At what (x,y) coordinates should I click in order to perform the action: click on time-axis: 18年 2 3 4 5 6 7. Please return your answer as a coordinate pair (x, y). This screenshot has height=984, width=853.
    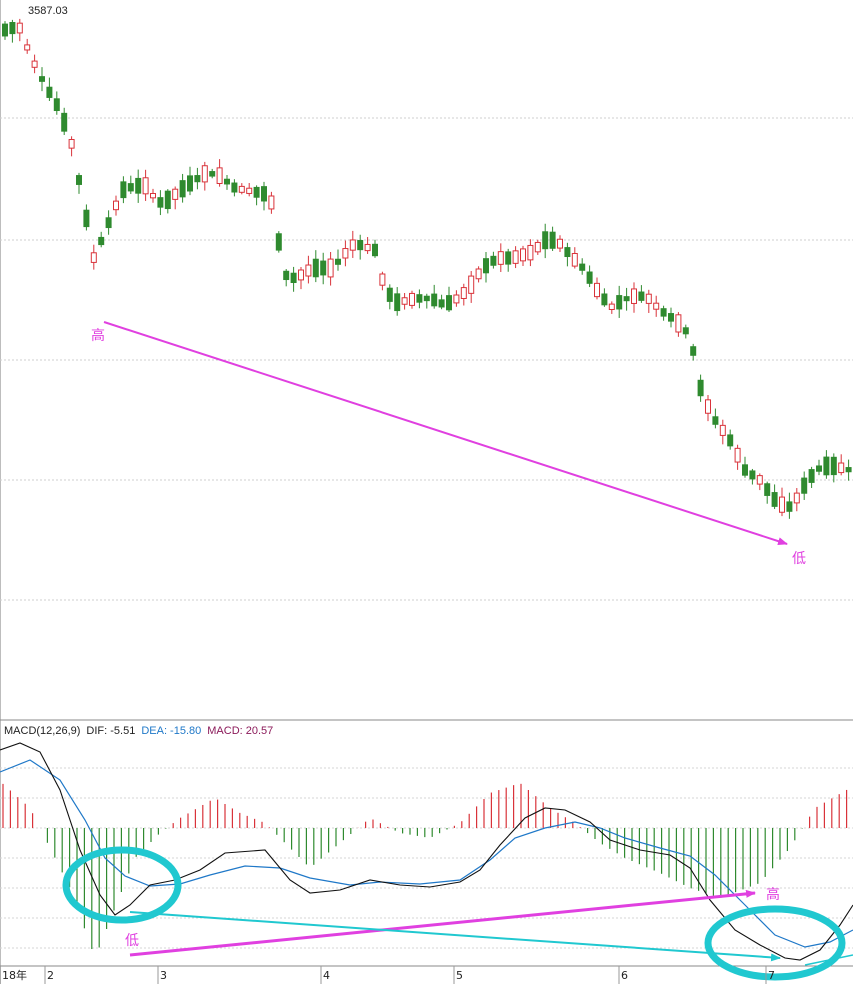
    Looking at the image, I should click on (387, 975).